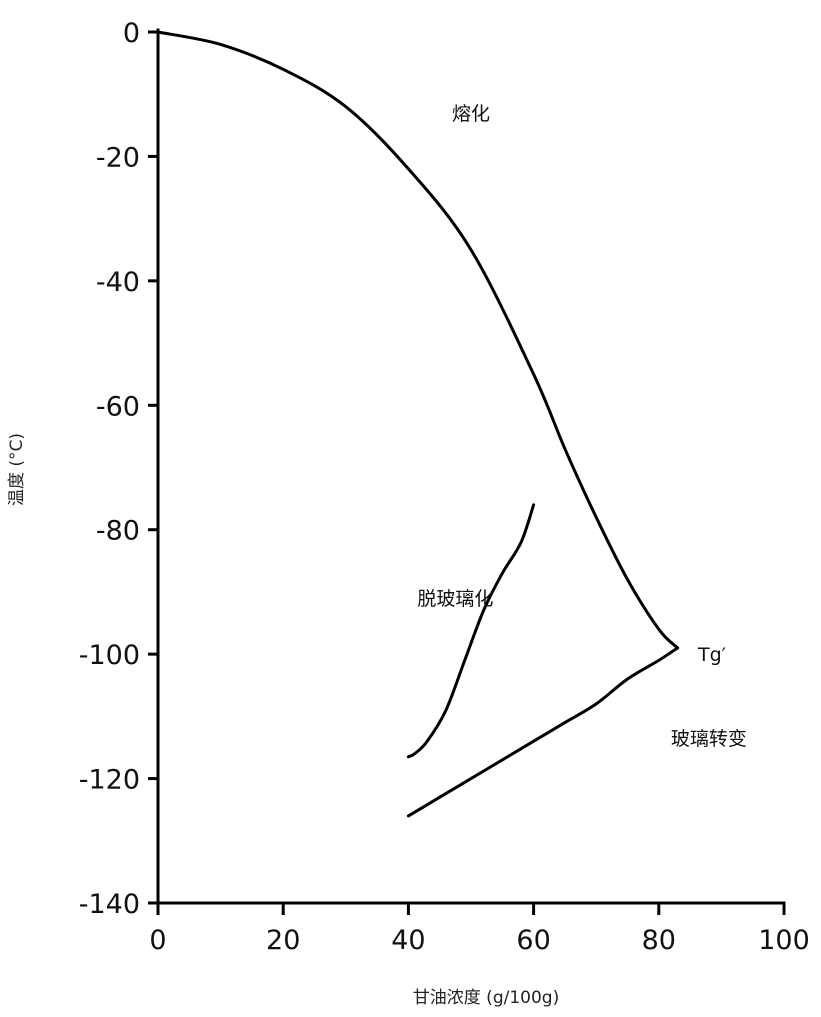  Describe the element at coordinates (109, 780) in the screenshot. I see `y-tick-label: -120` at that location.